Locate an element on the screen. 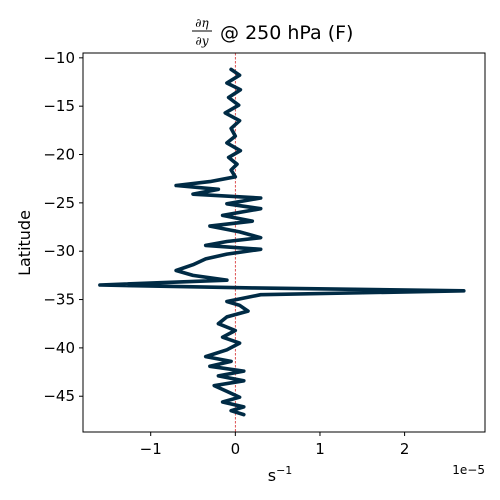 This screenshot has height=500, width=500. x-axis-offset-label: 1e−5 is located at coordinates (468, 470).